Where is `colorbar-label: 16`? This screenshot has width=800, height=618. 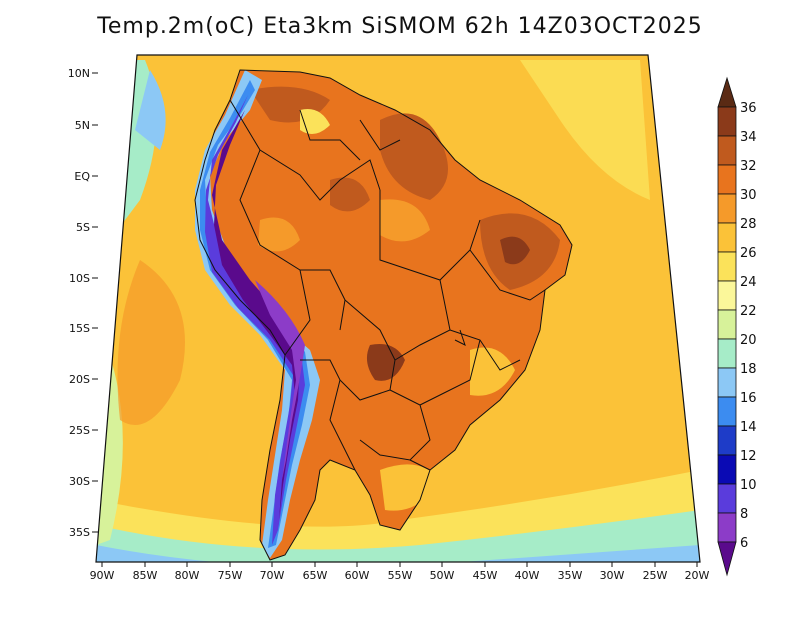 colorbar-label: 16 is located at coordinates (748, 398).